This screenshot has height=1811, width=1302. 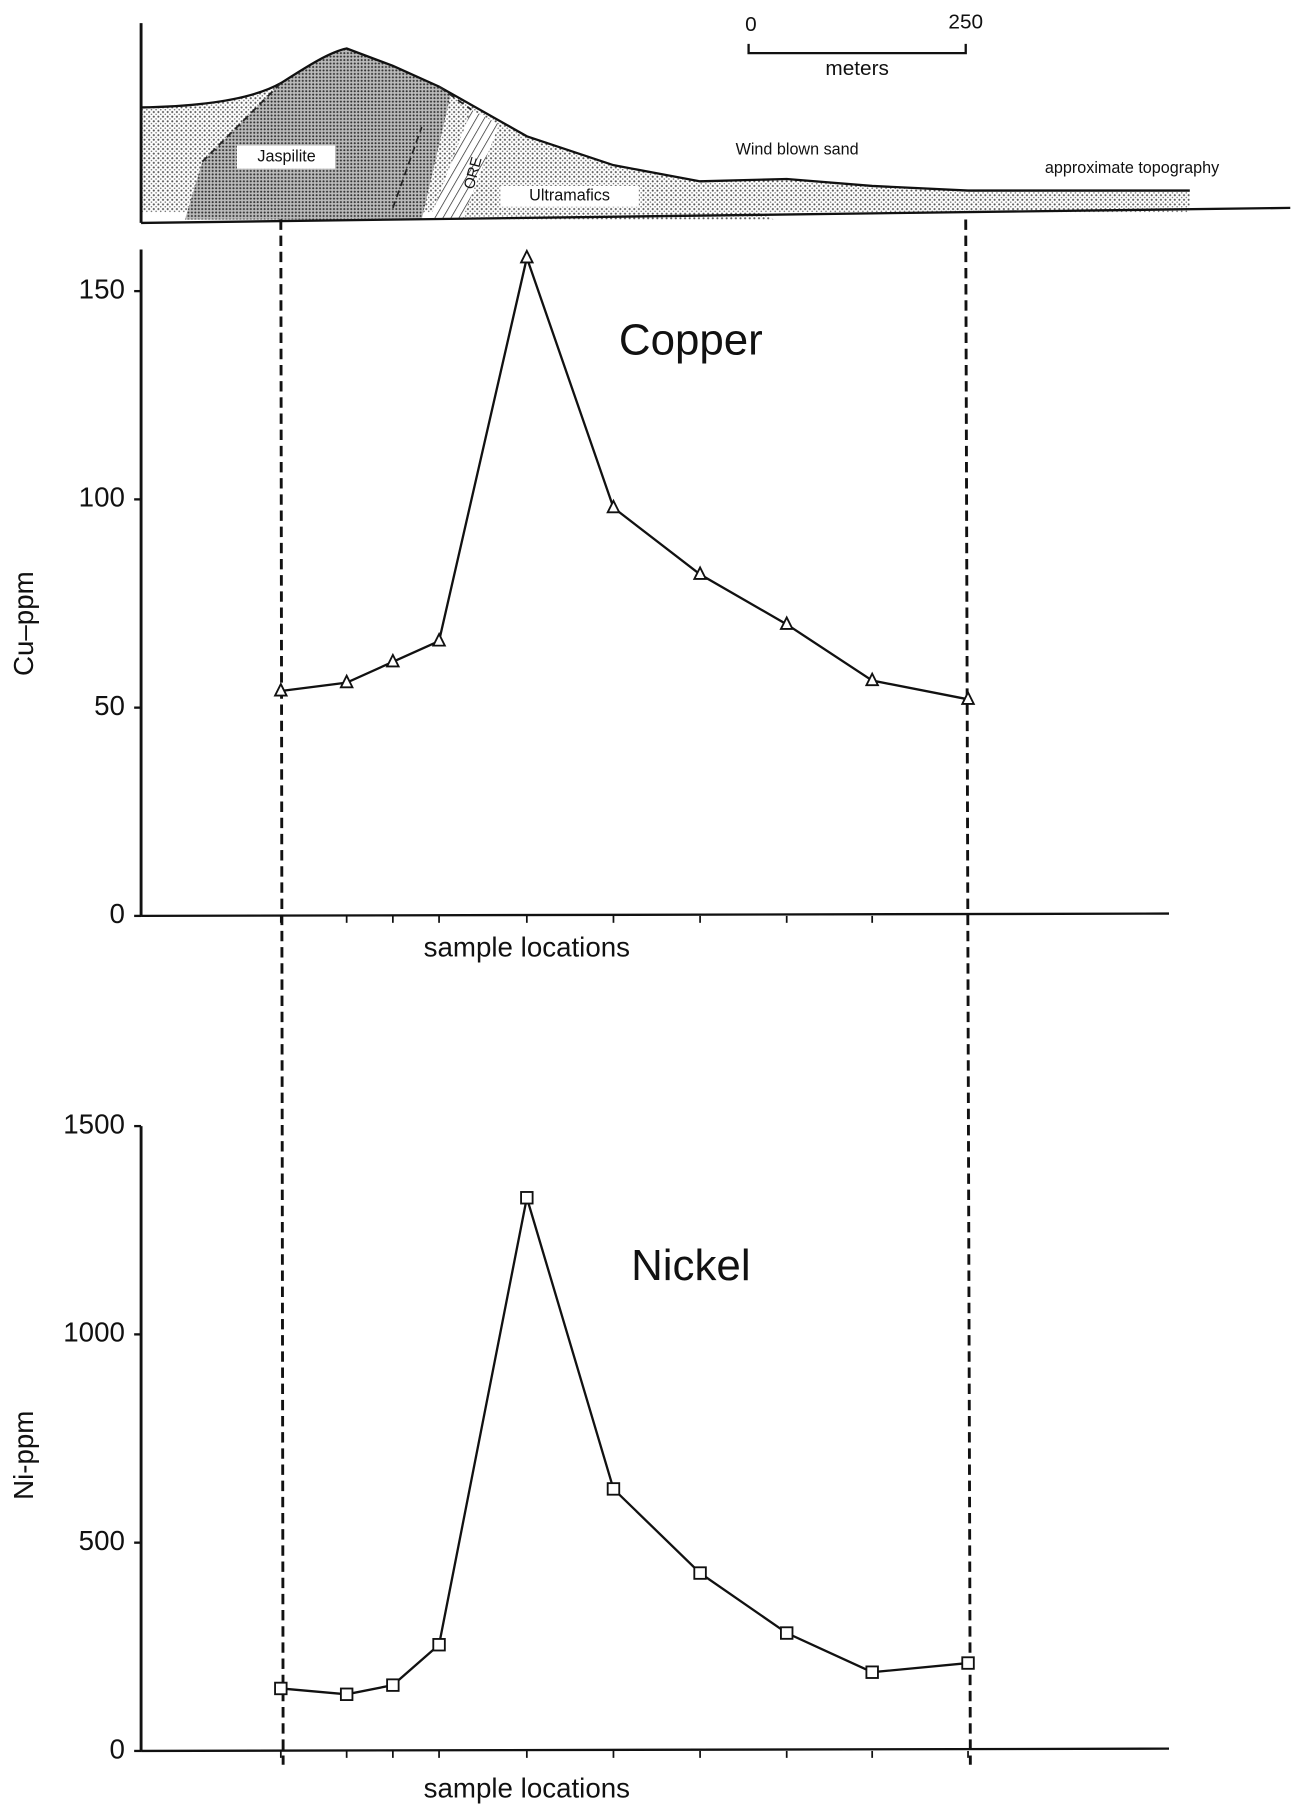 What do you see at coordinates (691, 340) in the screenshot?
I see `chart-title: Copper` at bounding box center [691, 340].